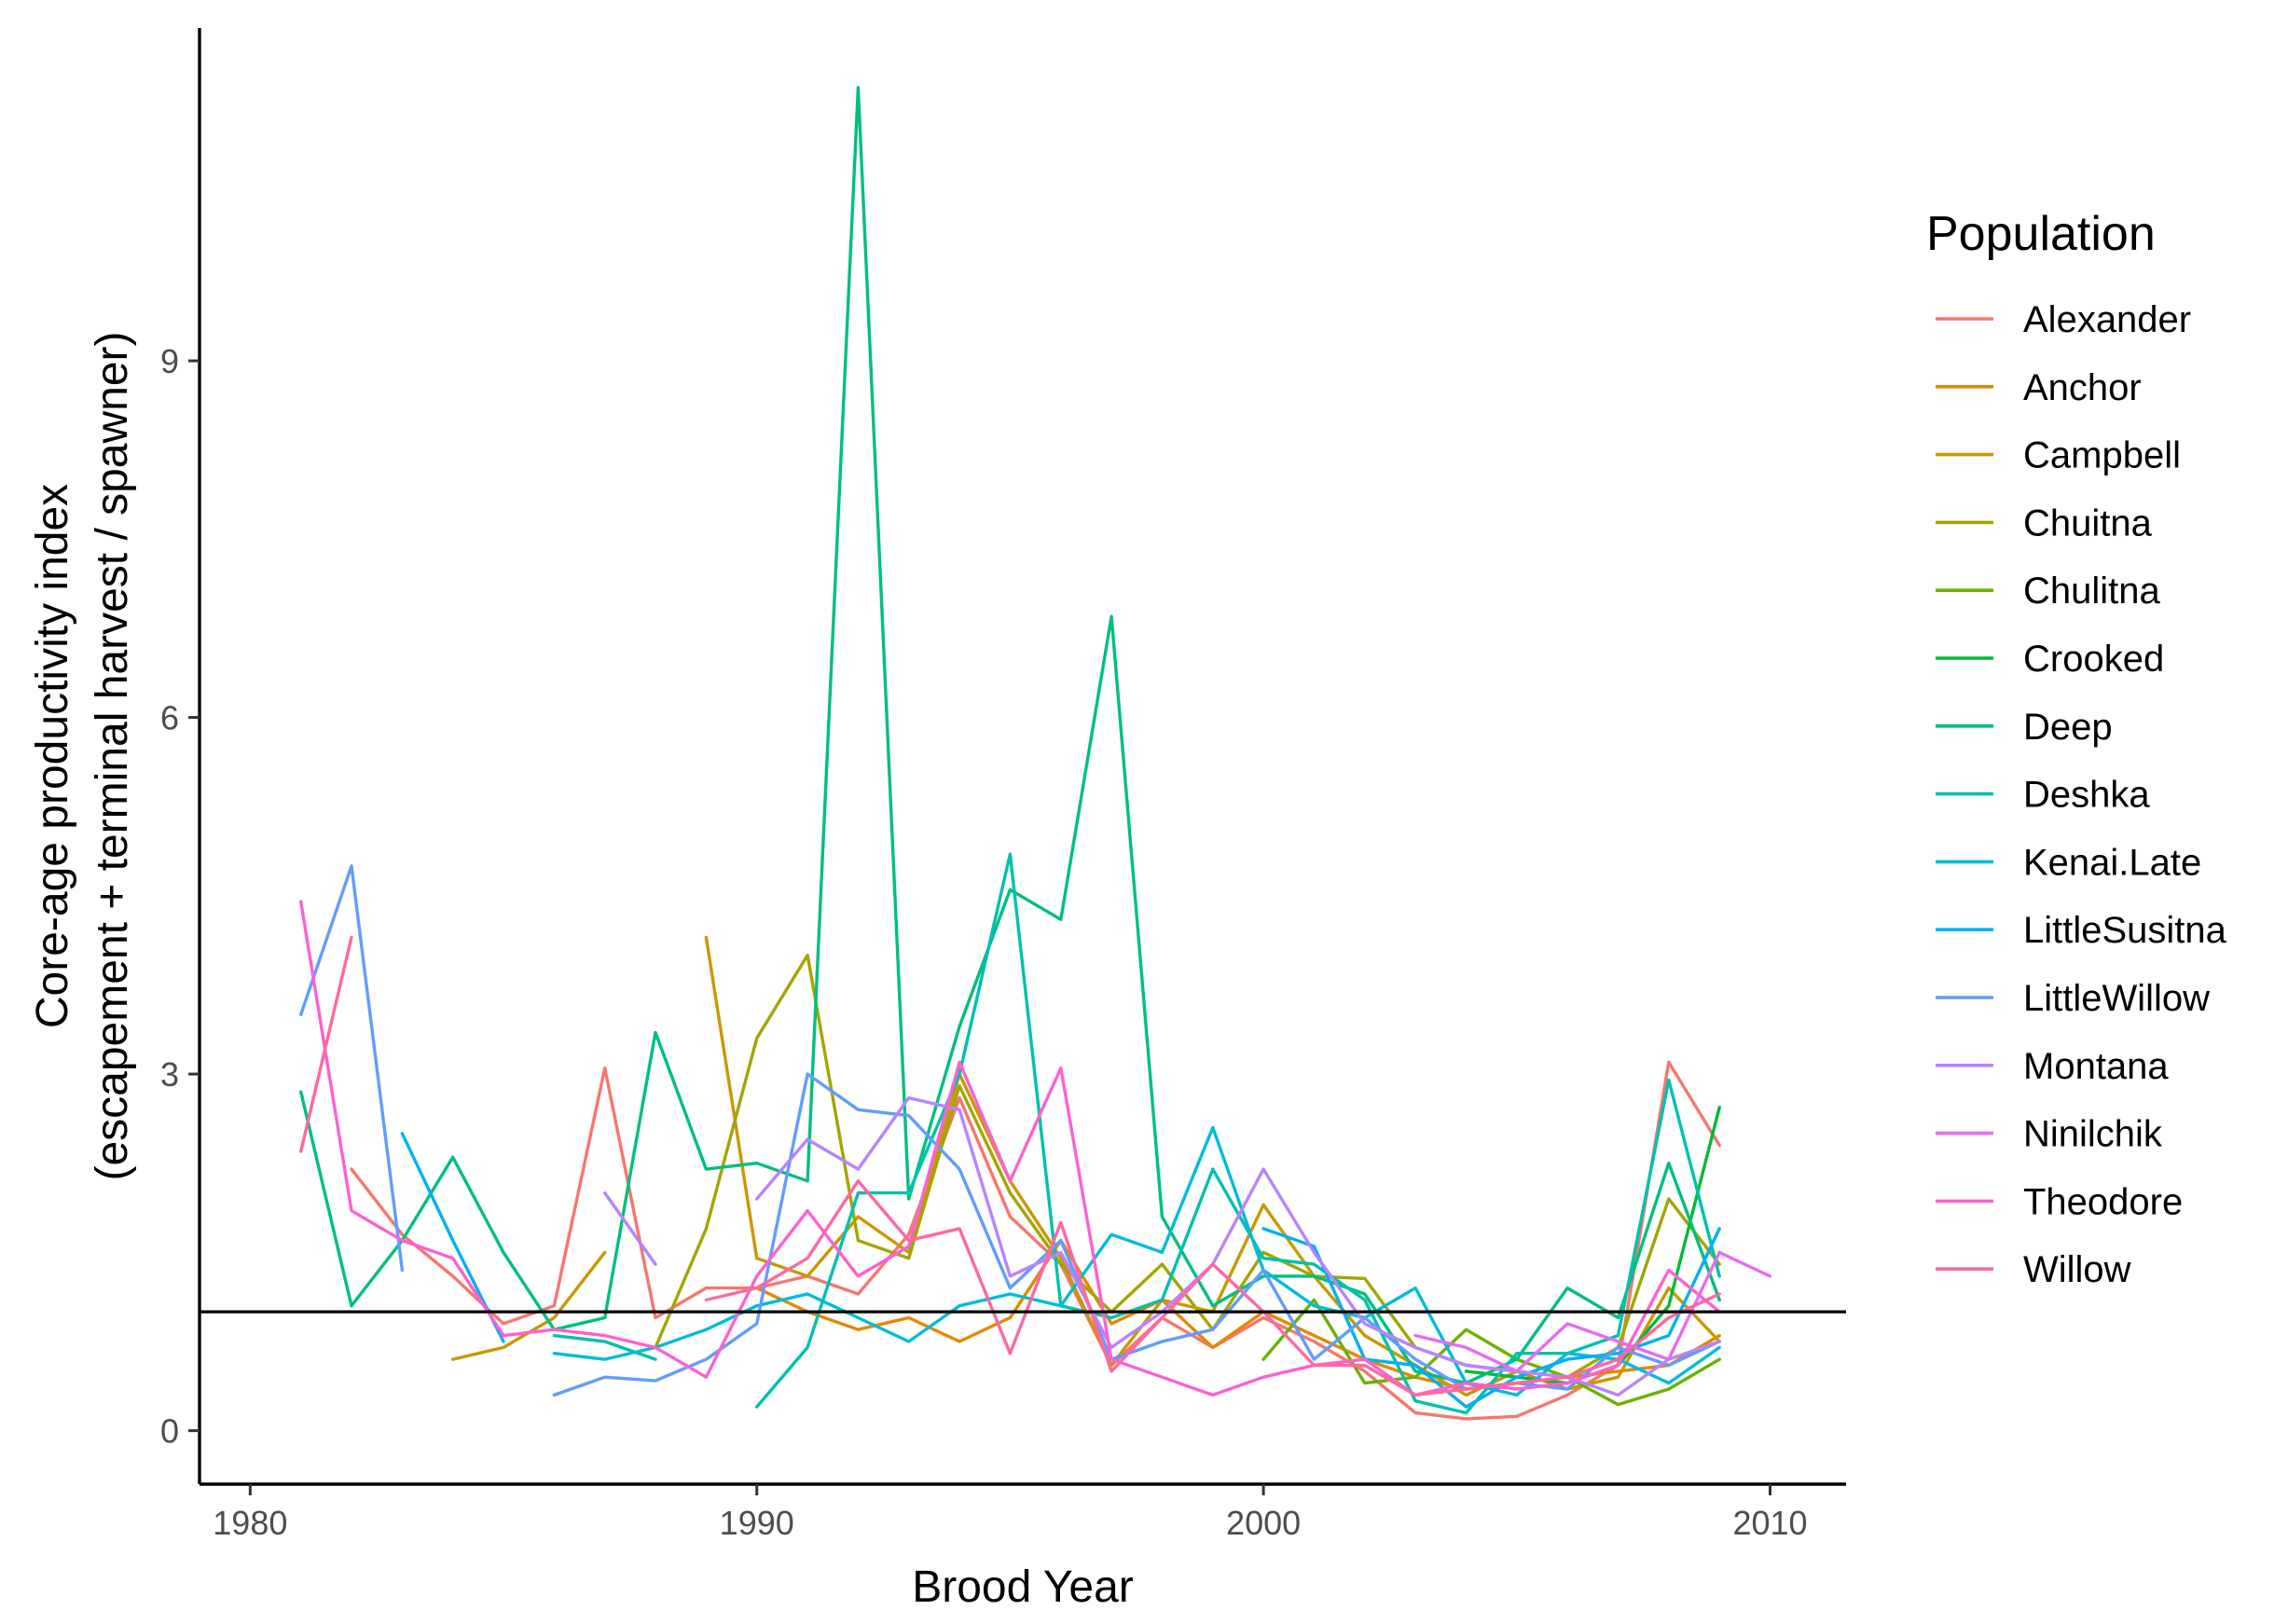 This screenshot has width=2288, height=1624. I want to click on legend-label: Ninilchik, so click(2093, 1134).